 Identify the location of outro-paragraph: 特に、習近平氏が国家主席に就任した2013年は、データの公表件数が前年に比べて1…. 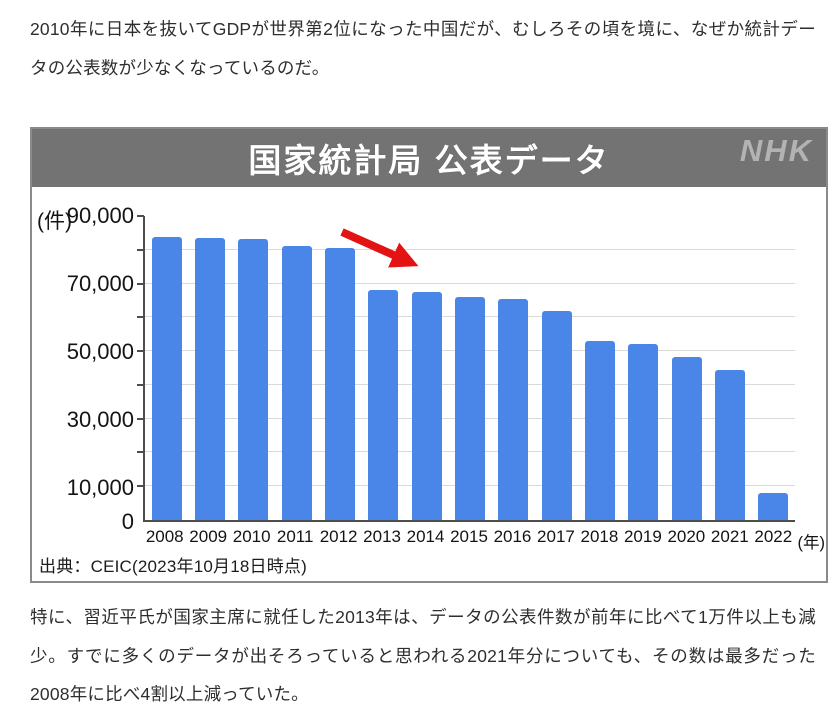
(423, 655).